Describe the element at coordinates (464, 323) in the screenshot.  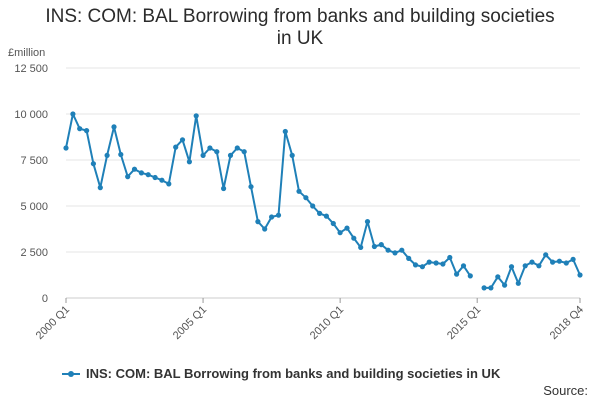
I see `x-tick-label: 2015 Q1` at that location.